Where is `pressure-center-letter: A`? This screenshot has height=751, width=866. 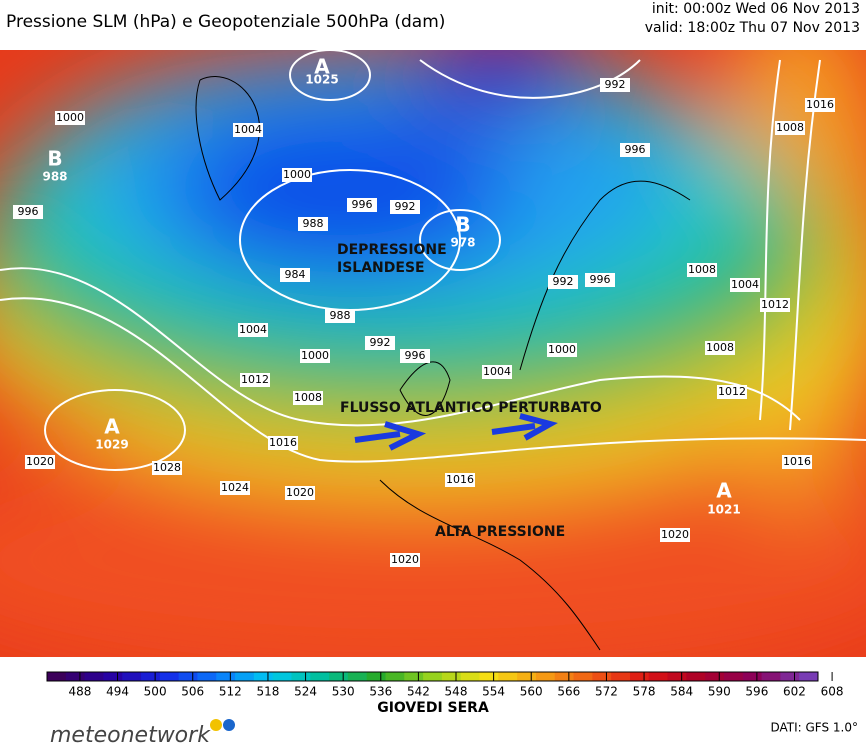
pressure-center-letter: A is located at coordinates (724, 491).